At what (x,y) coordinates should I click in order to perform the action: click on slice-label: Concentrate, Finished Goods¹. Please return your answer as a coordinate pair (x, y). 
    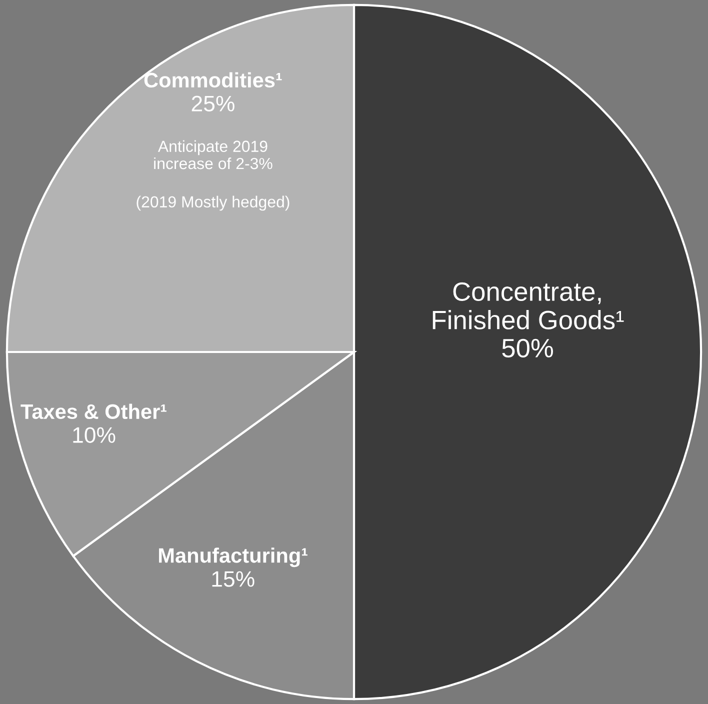
    Looking at the image, I should click on (528, 306).